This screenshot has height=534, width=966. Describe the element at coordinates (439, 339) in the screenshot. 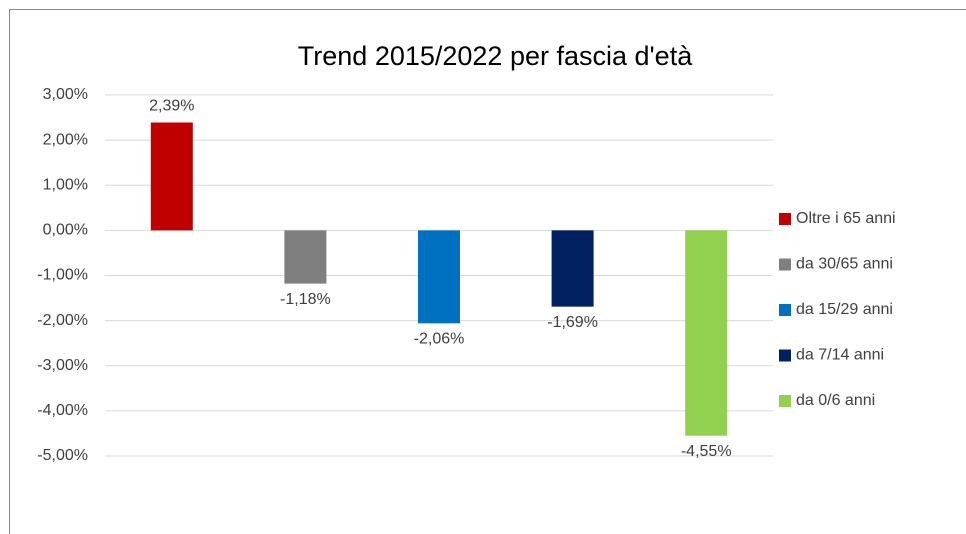

I see `data-label: -2,06%` at that location.